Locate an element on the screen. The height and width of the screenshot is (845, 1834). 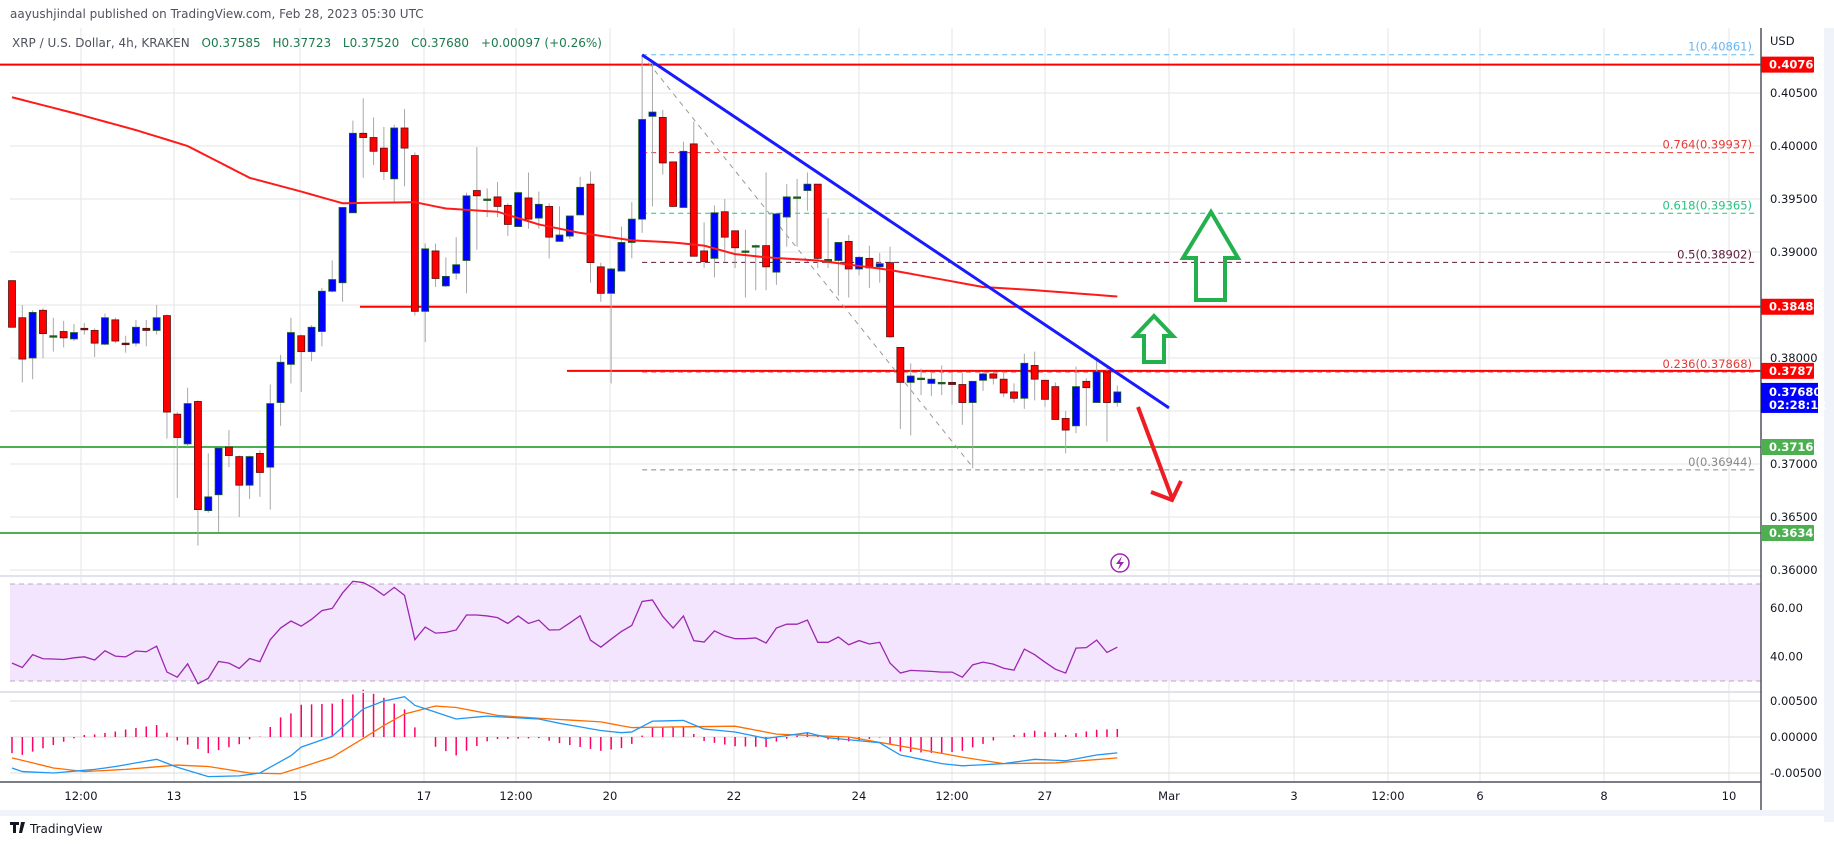
rsi-line is located at coordinates (564, 632).